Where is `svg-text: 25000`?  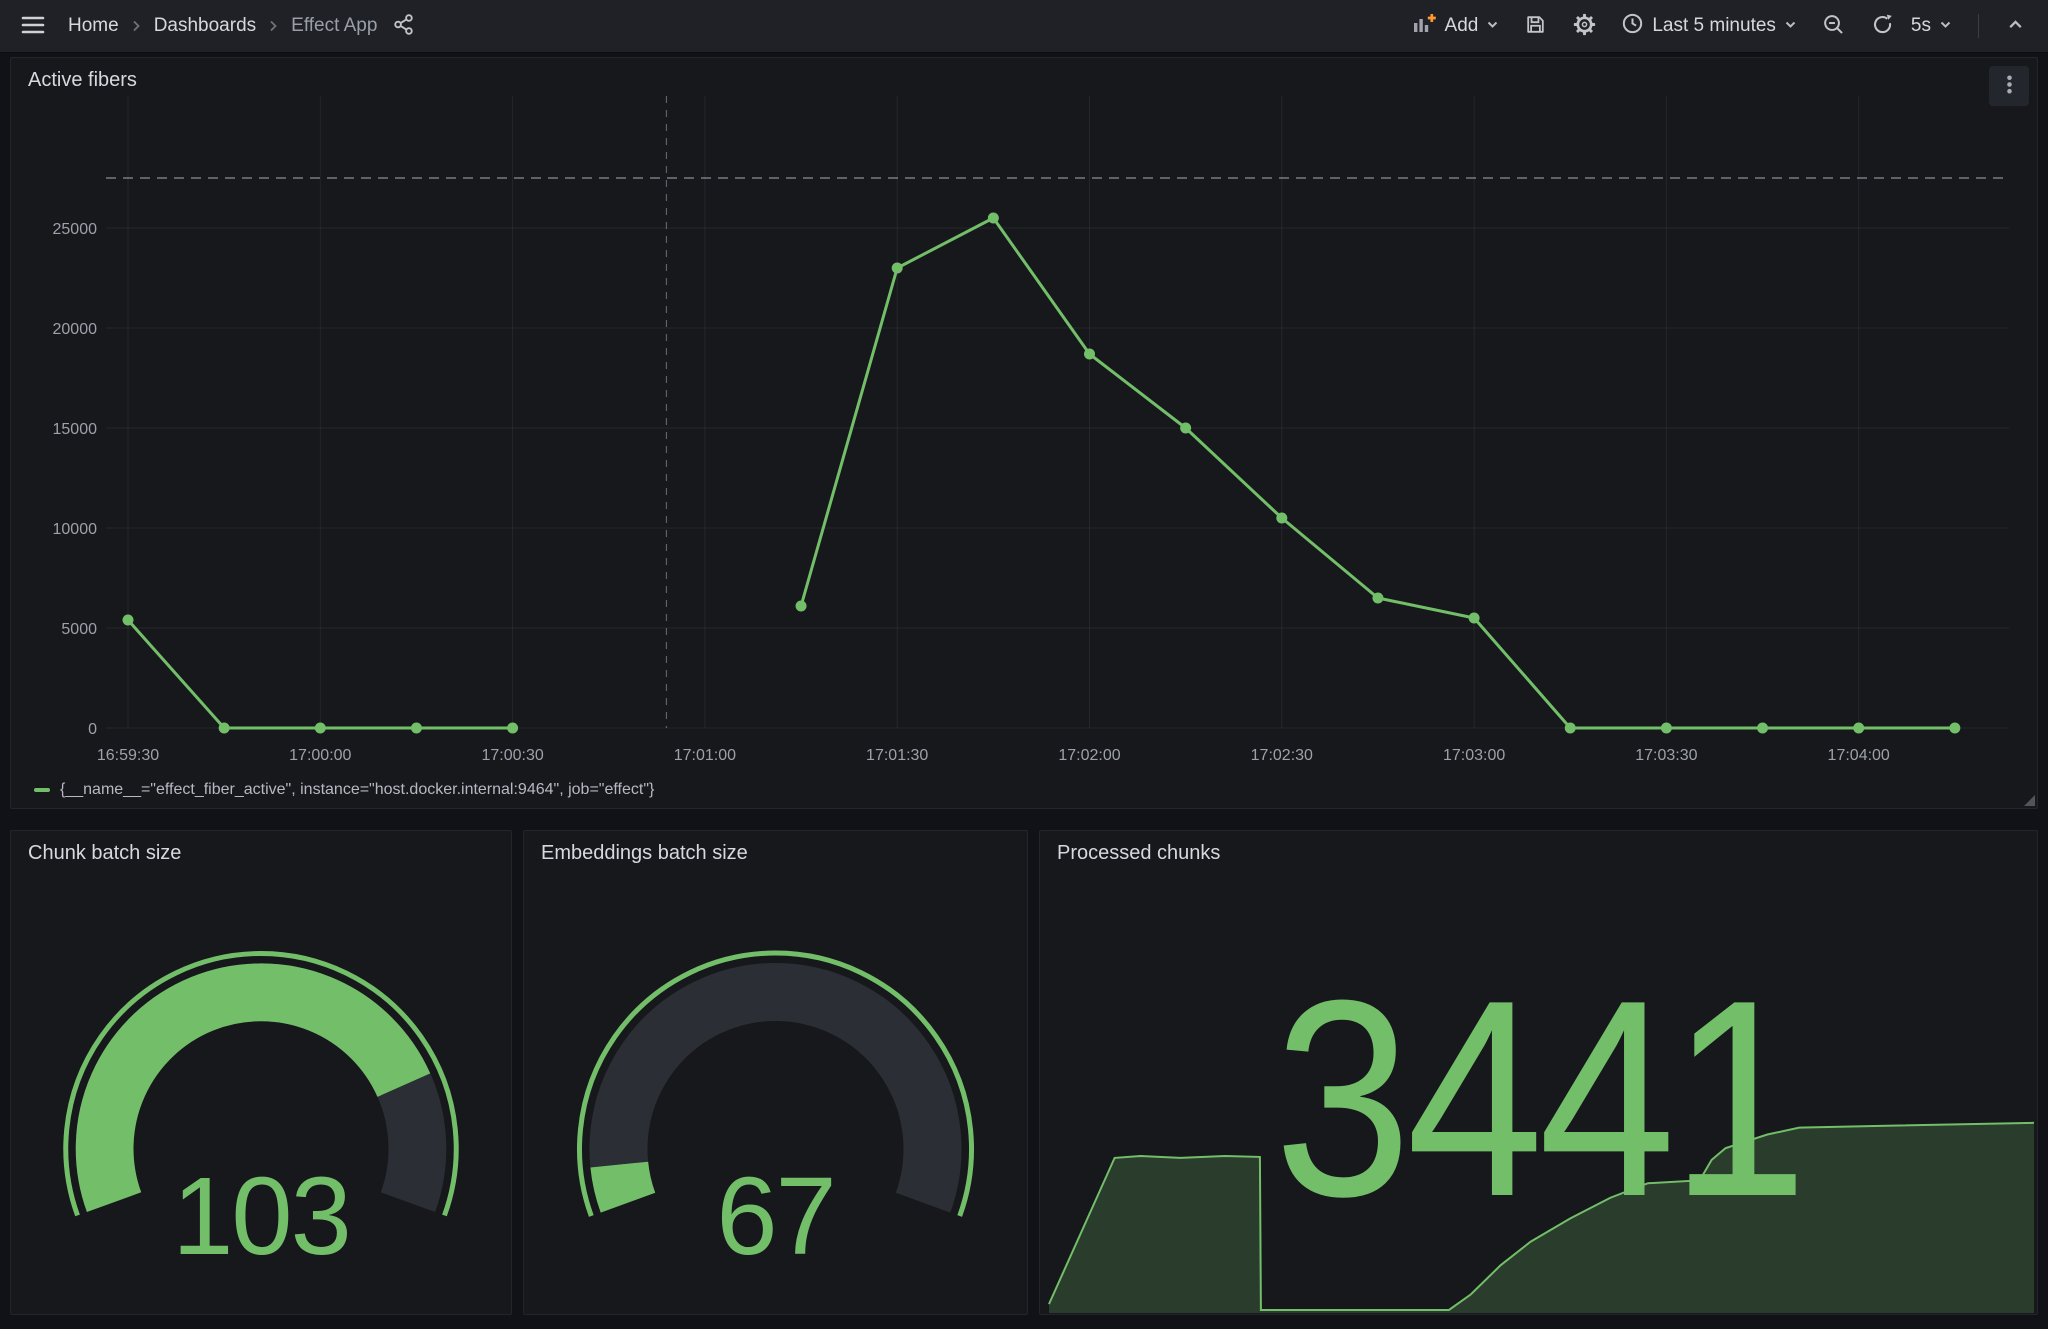 svg-text: 25000 is located at coordinates (75, 229).